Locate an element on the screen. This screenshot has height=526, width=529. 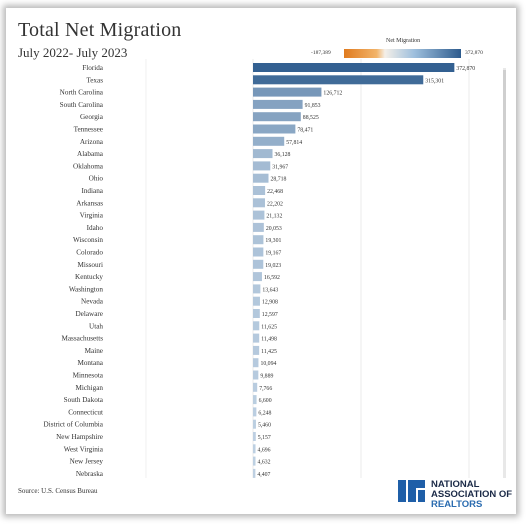
category-label: Washington is located at coordinates (86, 289).